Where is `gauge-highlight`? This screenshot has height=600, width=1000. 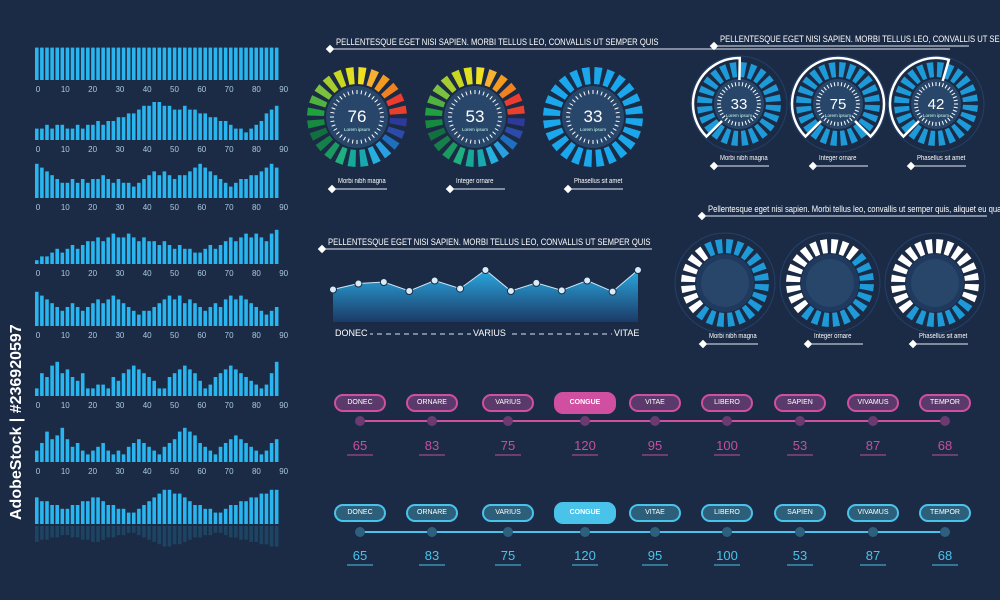 gauge-highlight is located at coordinates (838, 97).